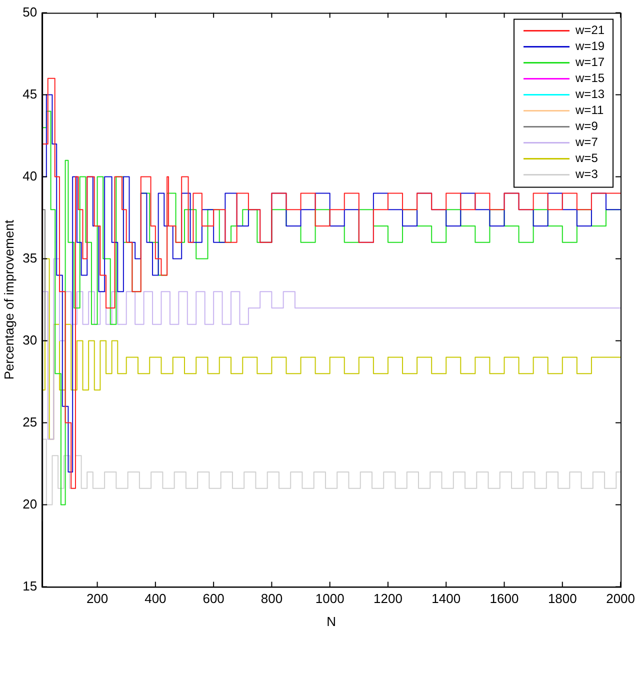 The width and height of the screenshot is (640, 680). Describe the element at coordinates (97, 598) in the screenshot. I see `x-tick-label: 200` at that location.